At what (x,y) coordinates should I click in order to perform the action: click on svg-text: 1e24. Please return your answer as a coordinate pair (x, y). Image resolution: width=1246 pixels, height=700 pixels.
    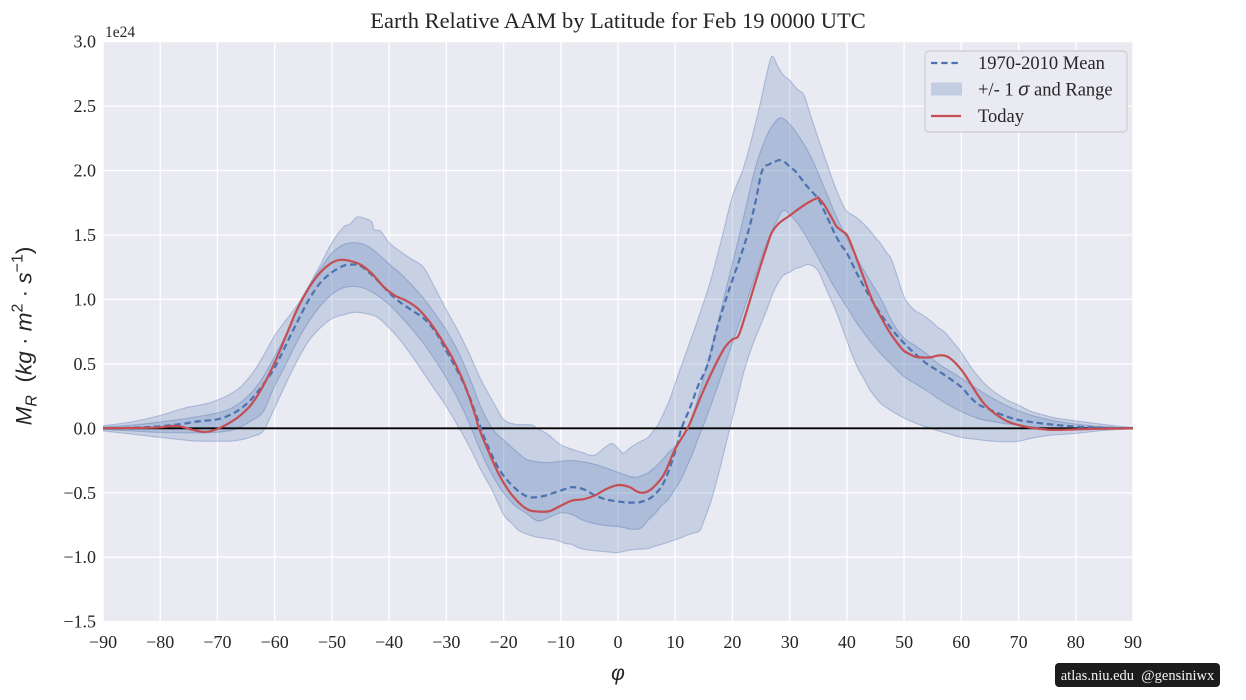
    Looking at the image, I should click on (120, 32).